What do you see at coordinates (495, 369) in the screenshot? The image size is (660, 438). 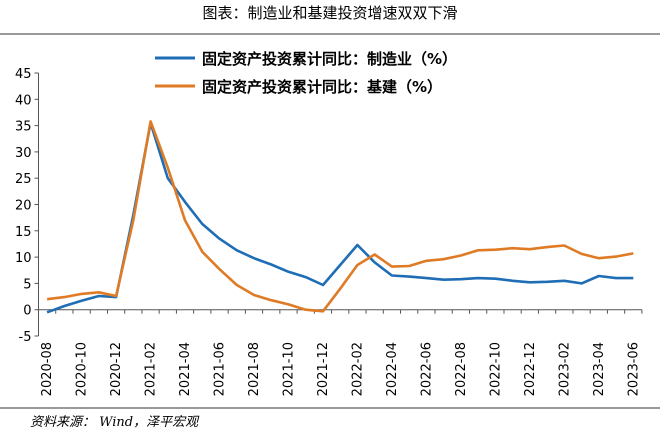 I see `x-tick-label: 2022-10` at bounding box center [495, 369].